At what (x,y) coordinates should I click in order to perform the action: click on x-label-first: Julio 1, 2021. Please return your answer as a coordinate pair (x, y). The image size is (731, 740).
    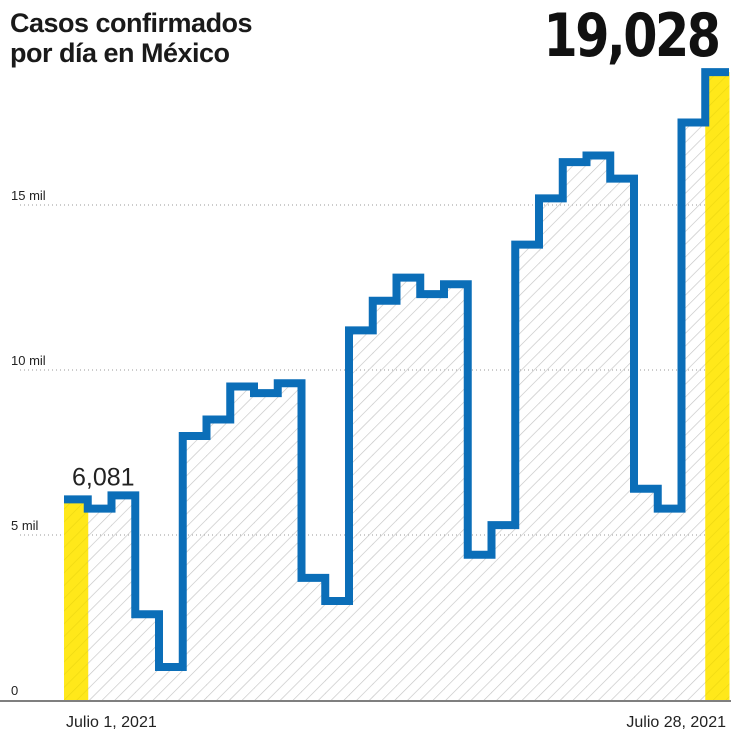
    Looking at the image, I should click on (111, 722).